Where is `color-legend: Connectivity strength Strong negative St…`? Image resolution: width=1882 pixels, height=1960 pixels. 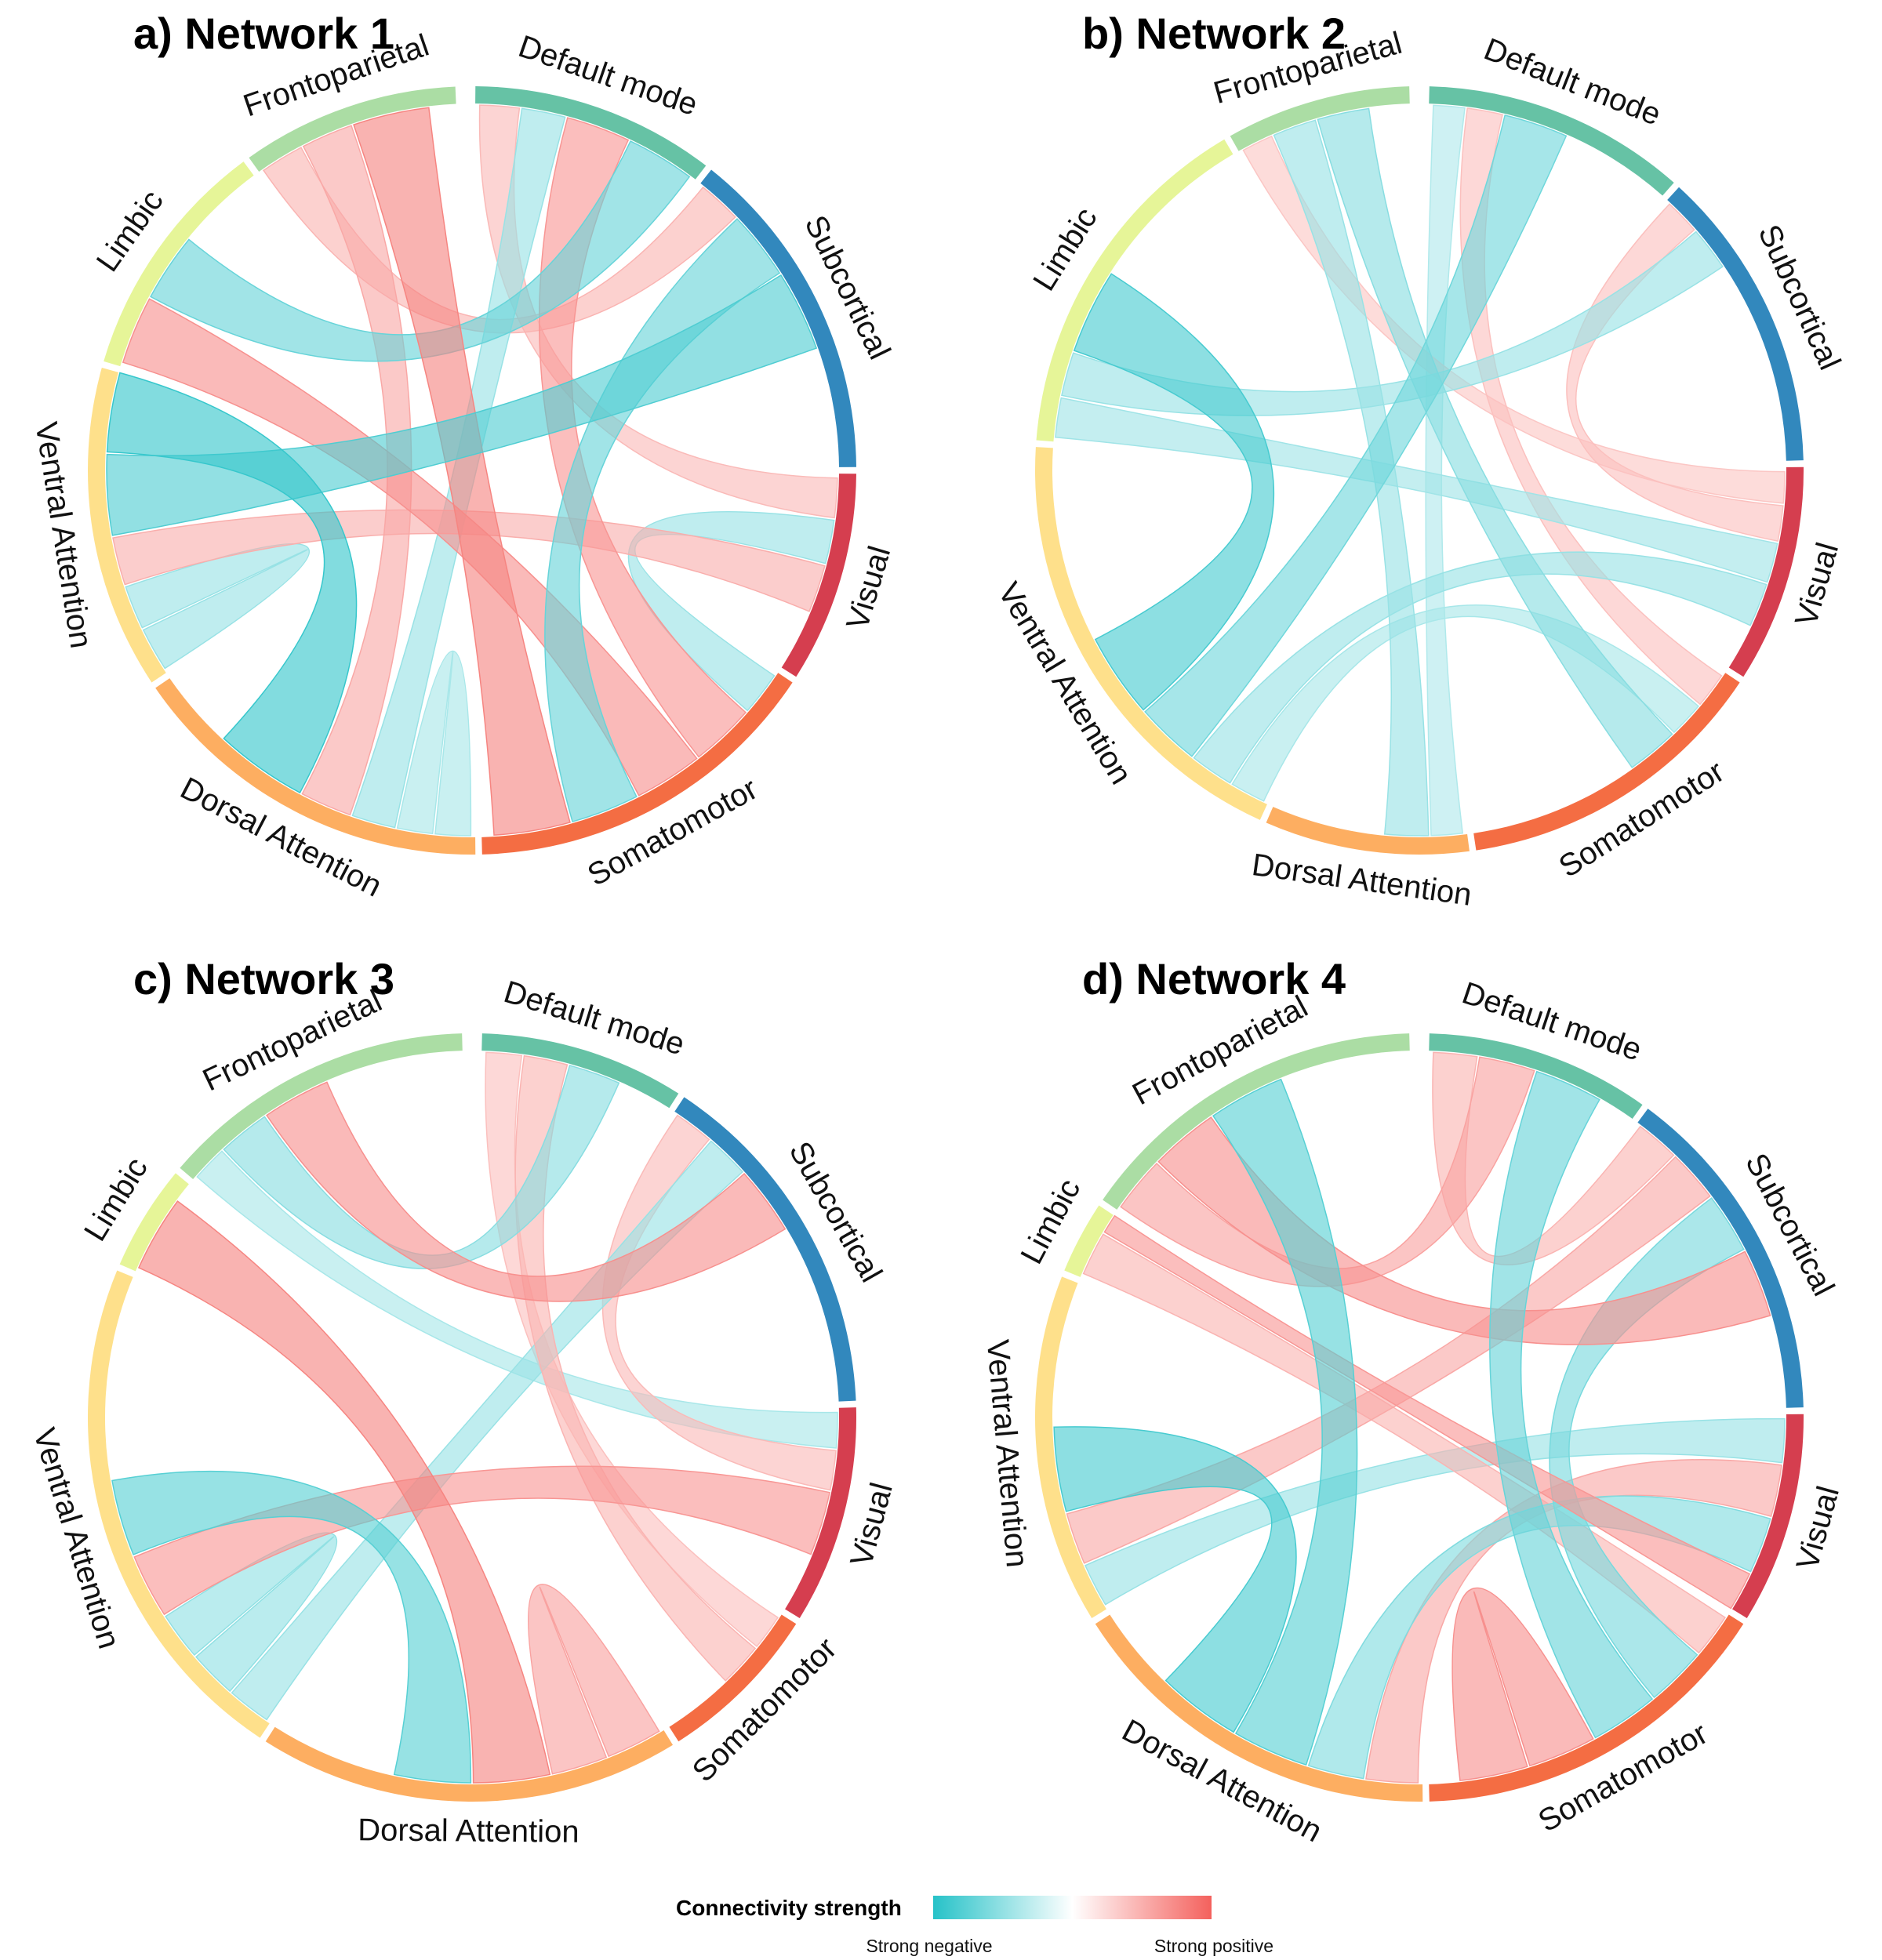
color-legend: Connectivity strength Strong negative St… is located at coordinates (974, 1926).